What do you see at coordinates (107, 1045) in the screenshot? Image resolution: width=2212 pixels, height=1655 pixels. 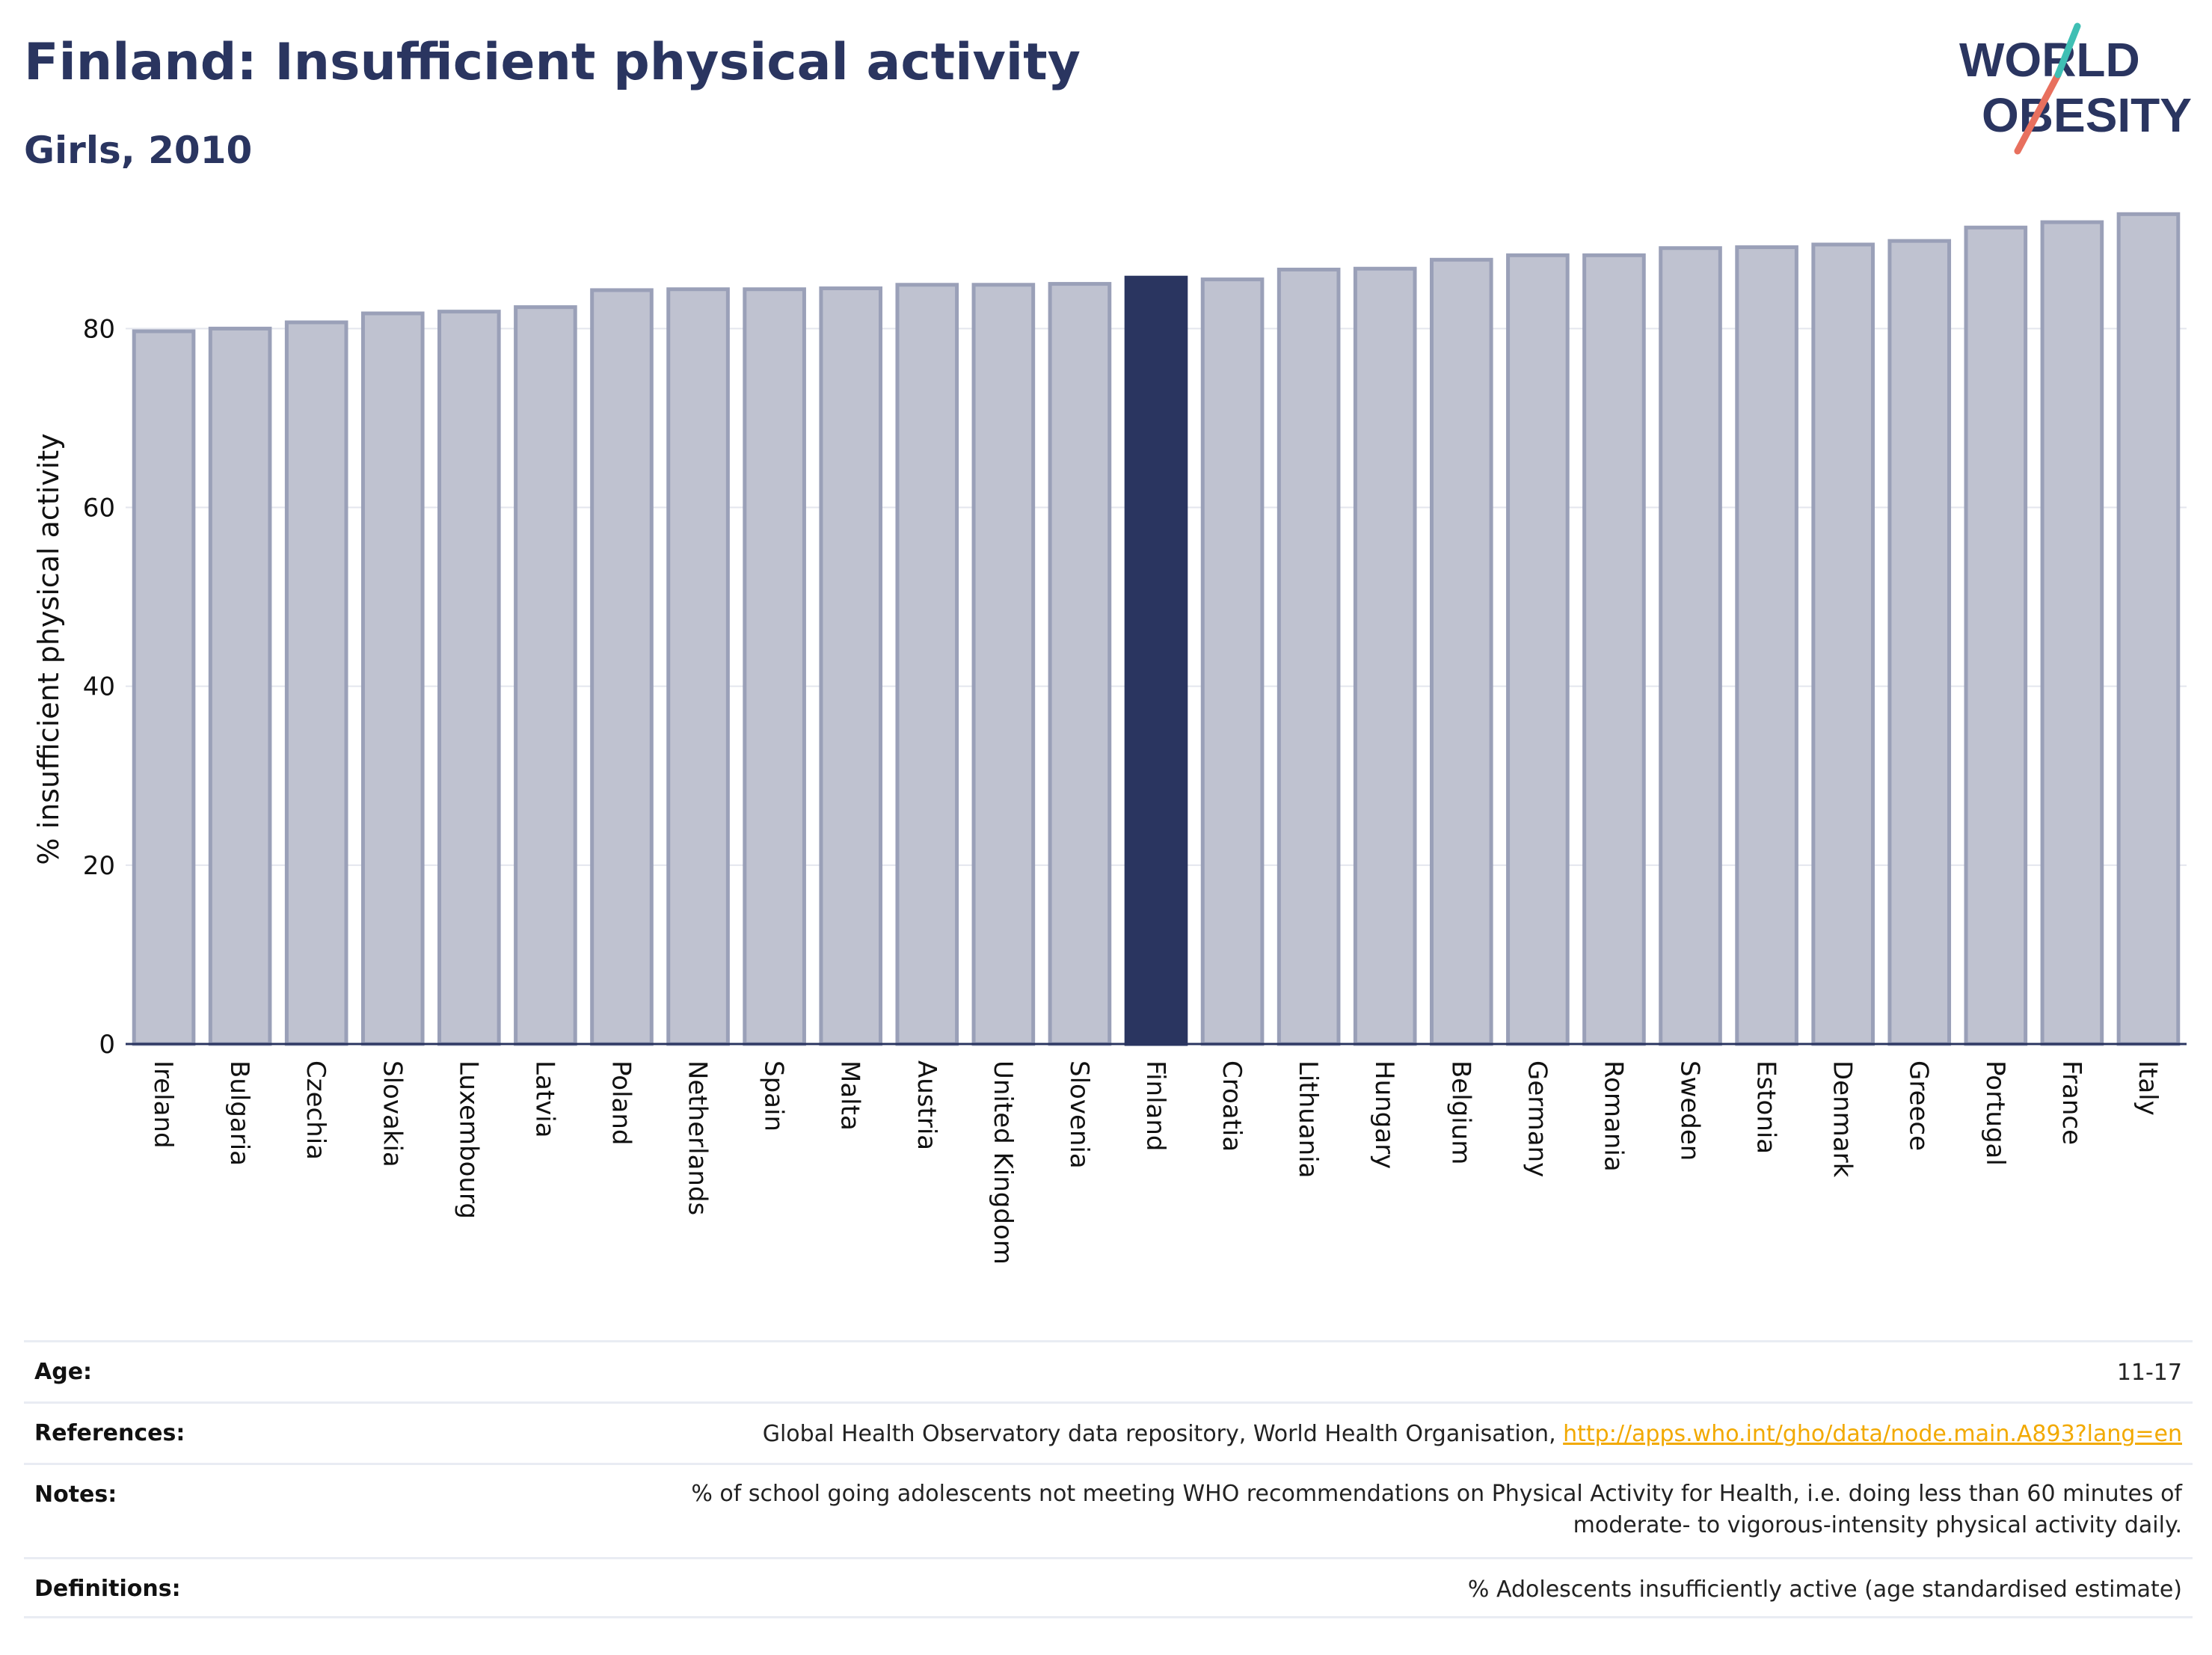 I see `y-tick-label: 0` at bounding box center [107, 1045].